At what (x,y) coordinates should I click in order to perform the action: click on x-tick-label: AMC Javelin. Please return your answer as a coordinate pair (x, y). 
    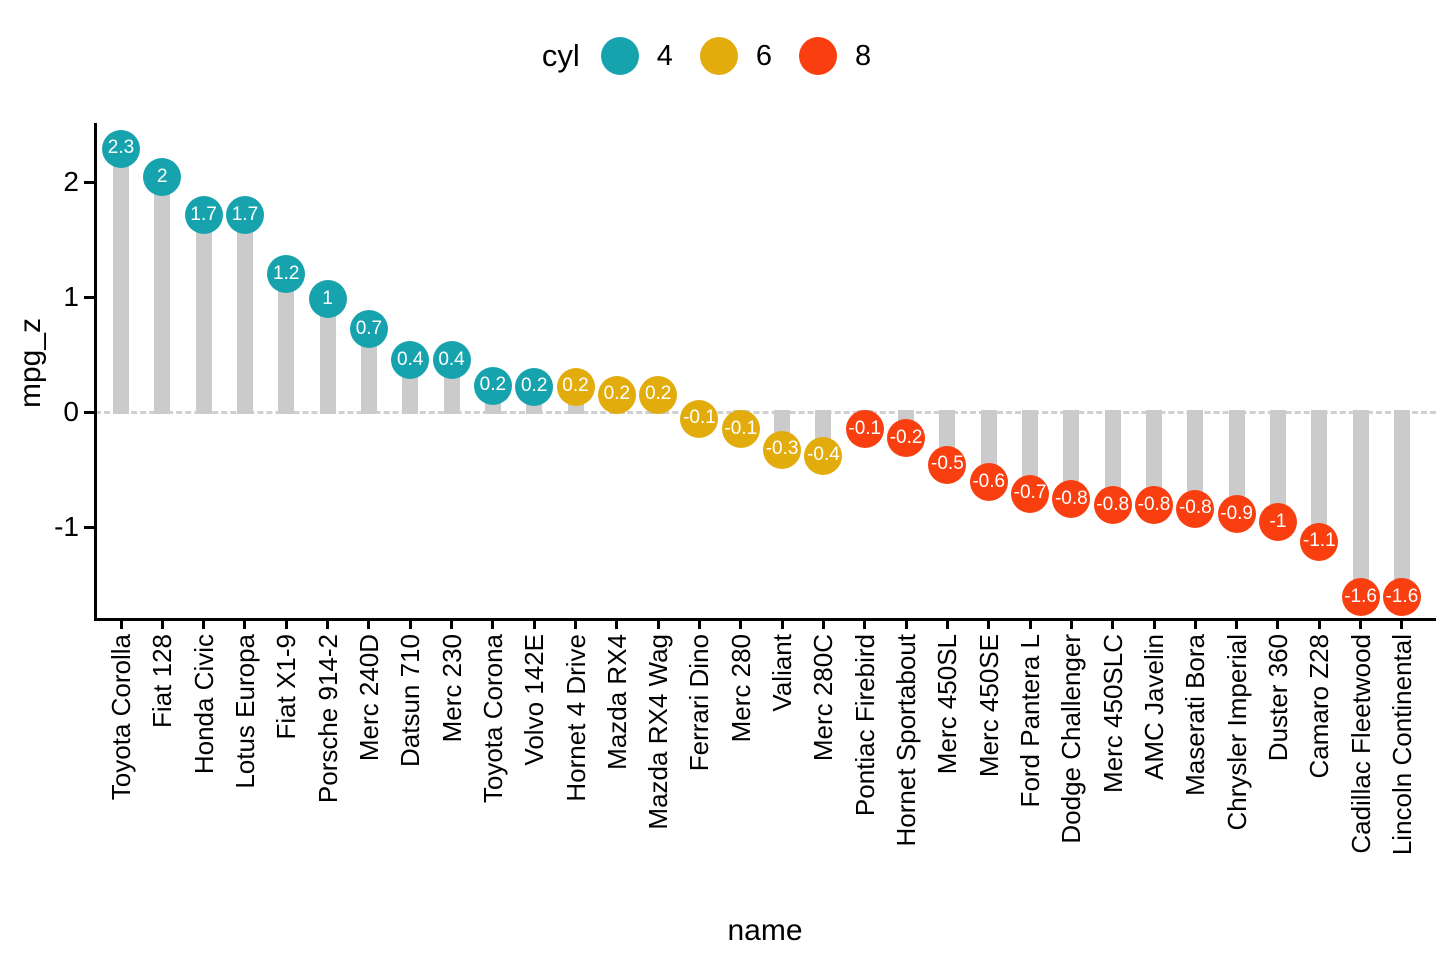
    Looking at the image, I should click on (1154, 707).